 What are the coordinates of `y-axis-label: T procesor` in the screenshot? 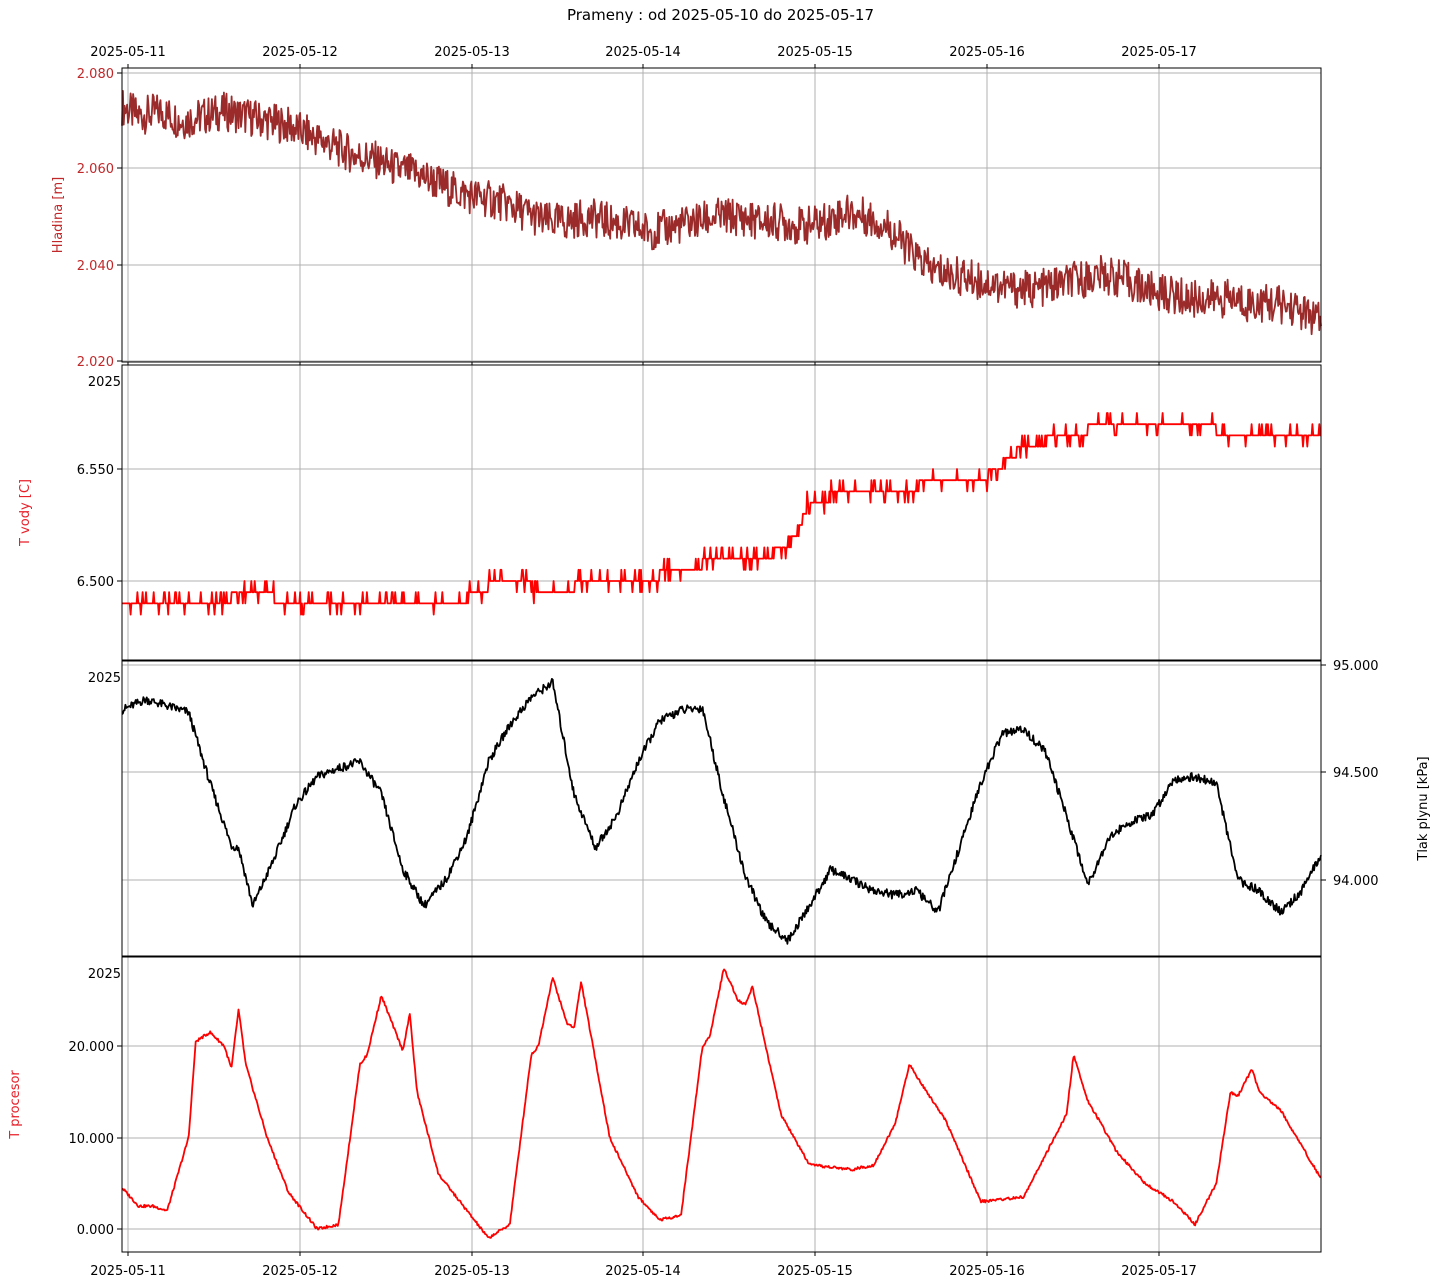 It's located at (15, 1105).